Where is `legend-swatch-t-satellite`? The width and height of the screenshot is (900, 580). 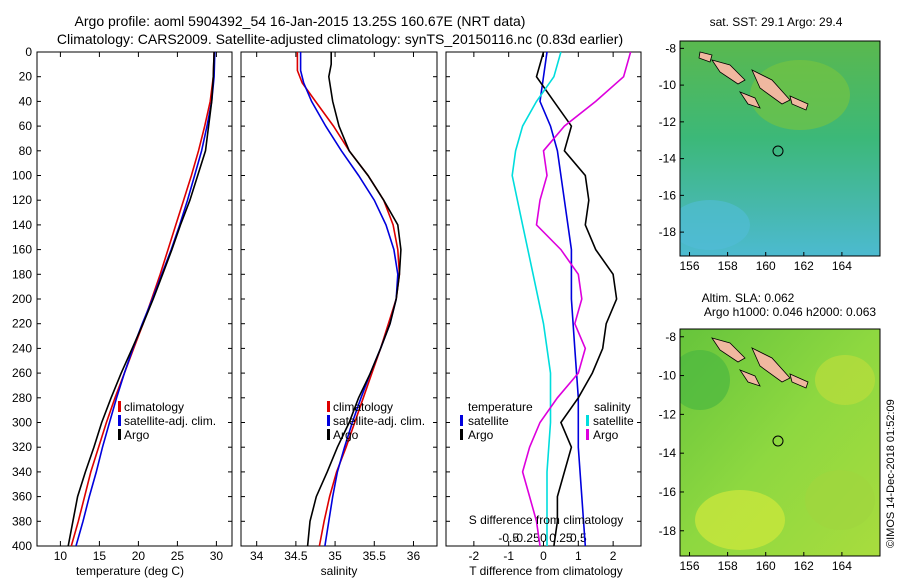
legend-swatch-t-satellite is located at coordinates (461, 420).